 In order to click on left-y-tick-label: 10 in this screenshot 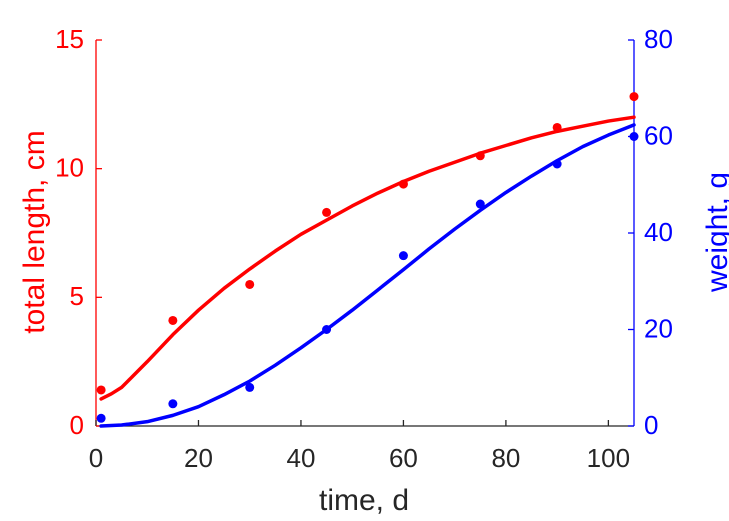, I will do `click(69, 168)`.